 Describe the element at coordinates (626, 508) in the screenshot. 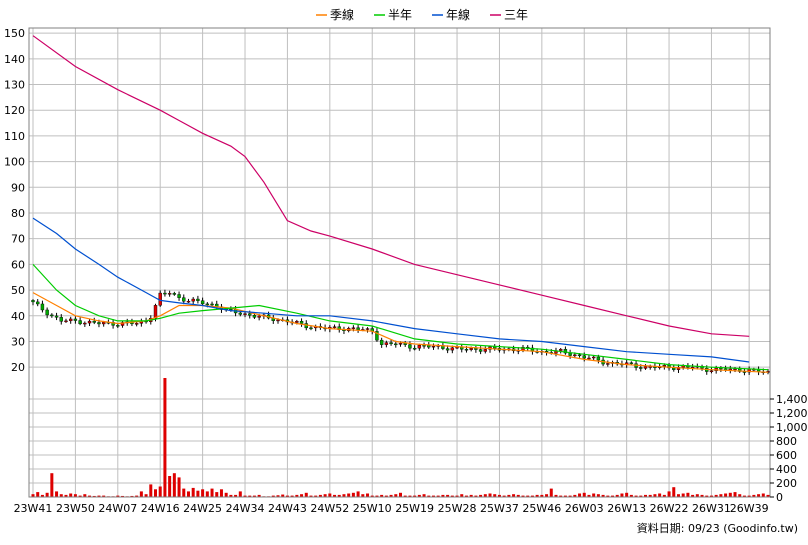

I see `time-tick-label: 26W13` at that location.